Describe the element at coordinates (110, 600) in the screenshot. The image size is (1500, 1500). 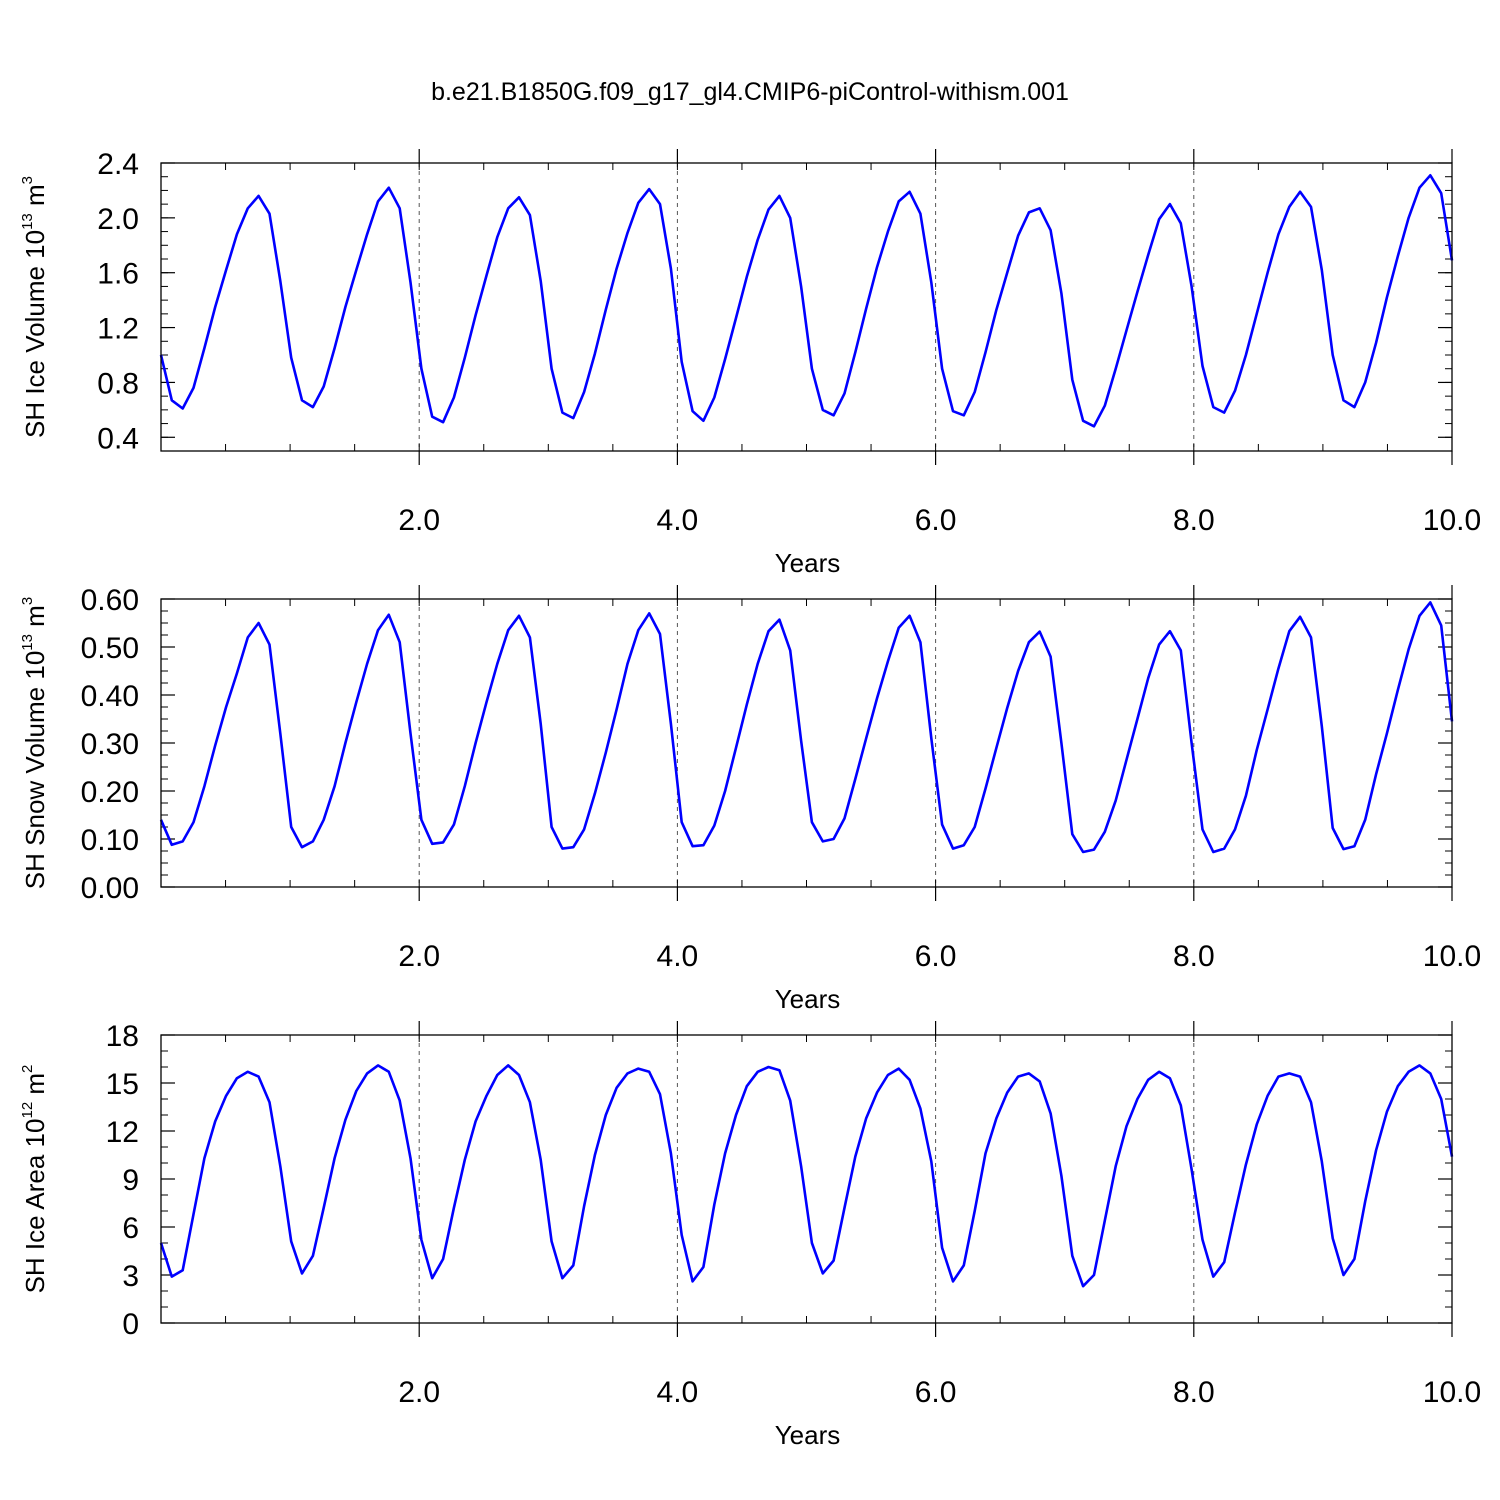
I see `y-tick-label: 0.60` at that location.